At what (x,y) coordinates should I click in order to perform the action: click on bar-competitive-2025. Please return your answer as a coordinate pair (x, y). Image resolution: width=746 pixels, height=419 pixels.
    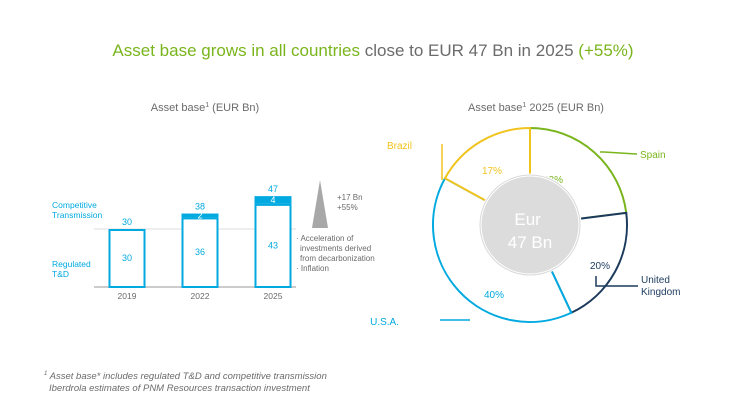
    Looking at the image, I should click on (273, 200).